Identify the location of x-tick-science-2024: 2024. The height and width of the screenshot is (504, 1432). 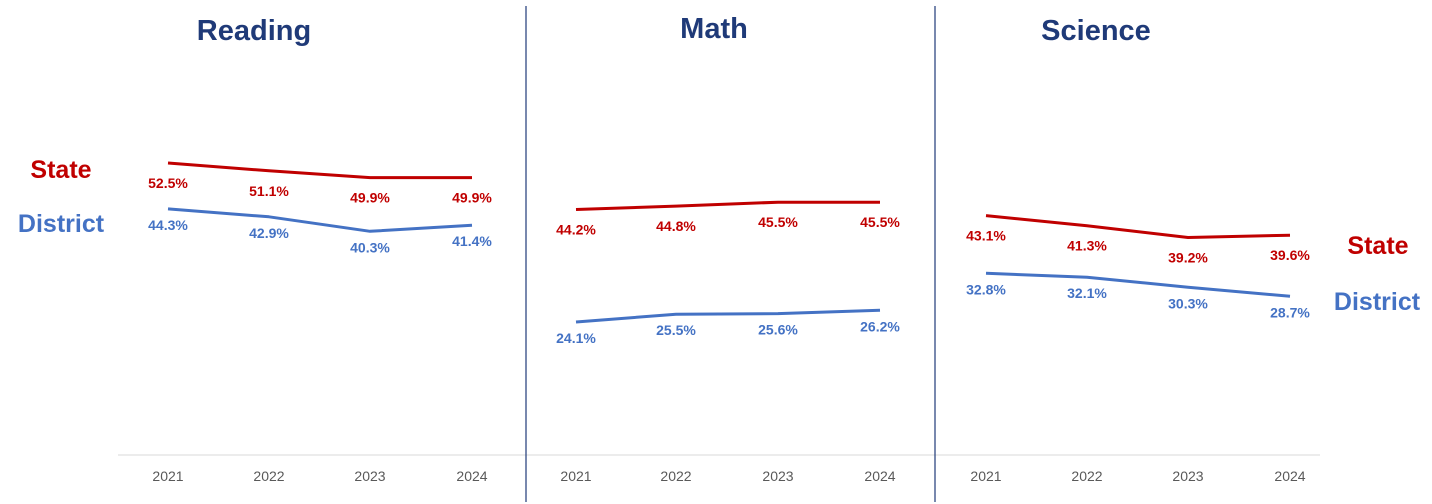
(1289, 476).